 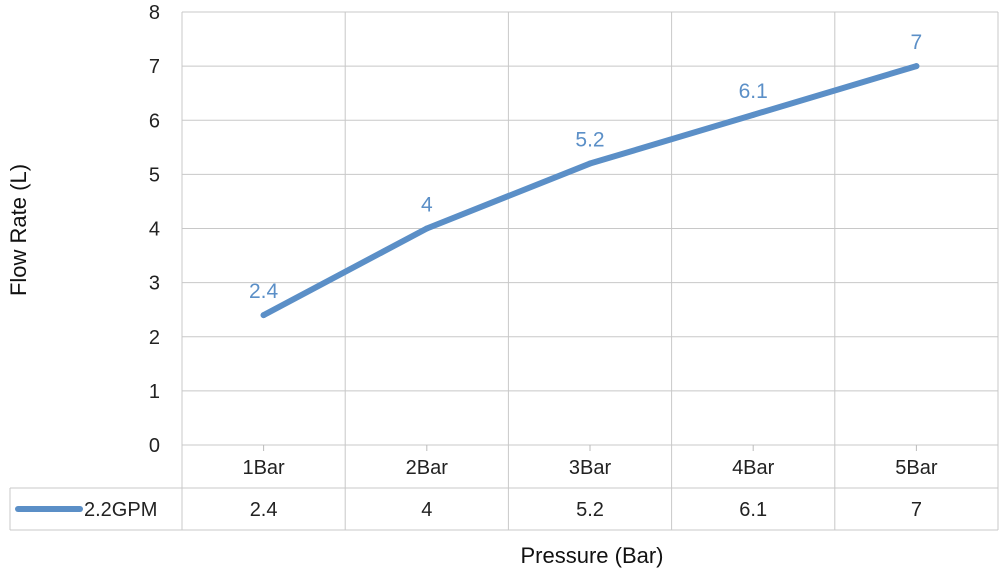 What do you see at coordinates (18, 230) in the screenshot?
I see `y-axis-title: Flow Rate (L)` at bounding box center [18, 230].